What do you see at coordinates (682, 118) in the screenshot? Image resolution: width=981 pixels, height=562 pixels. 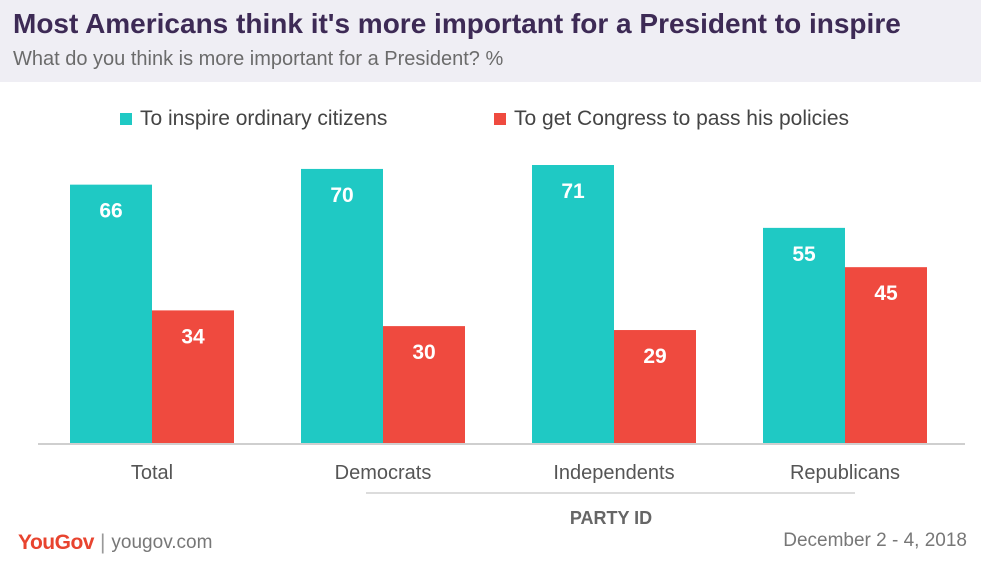 I see `legend-label-congress: To get Congress to pass his policies` at bounding box center [682, 118].